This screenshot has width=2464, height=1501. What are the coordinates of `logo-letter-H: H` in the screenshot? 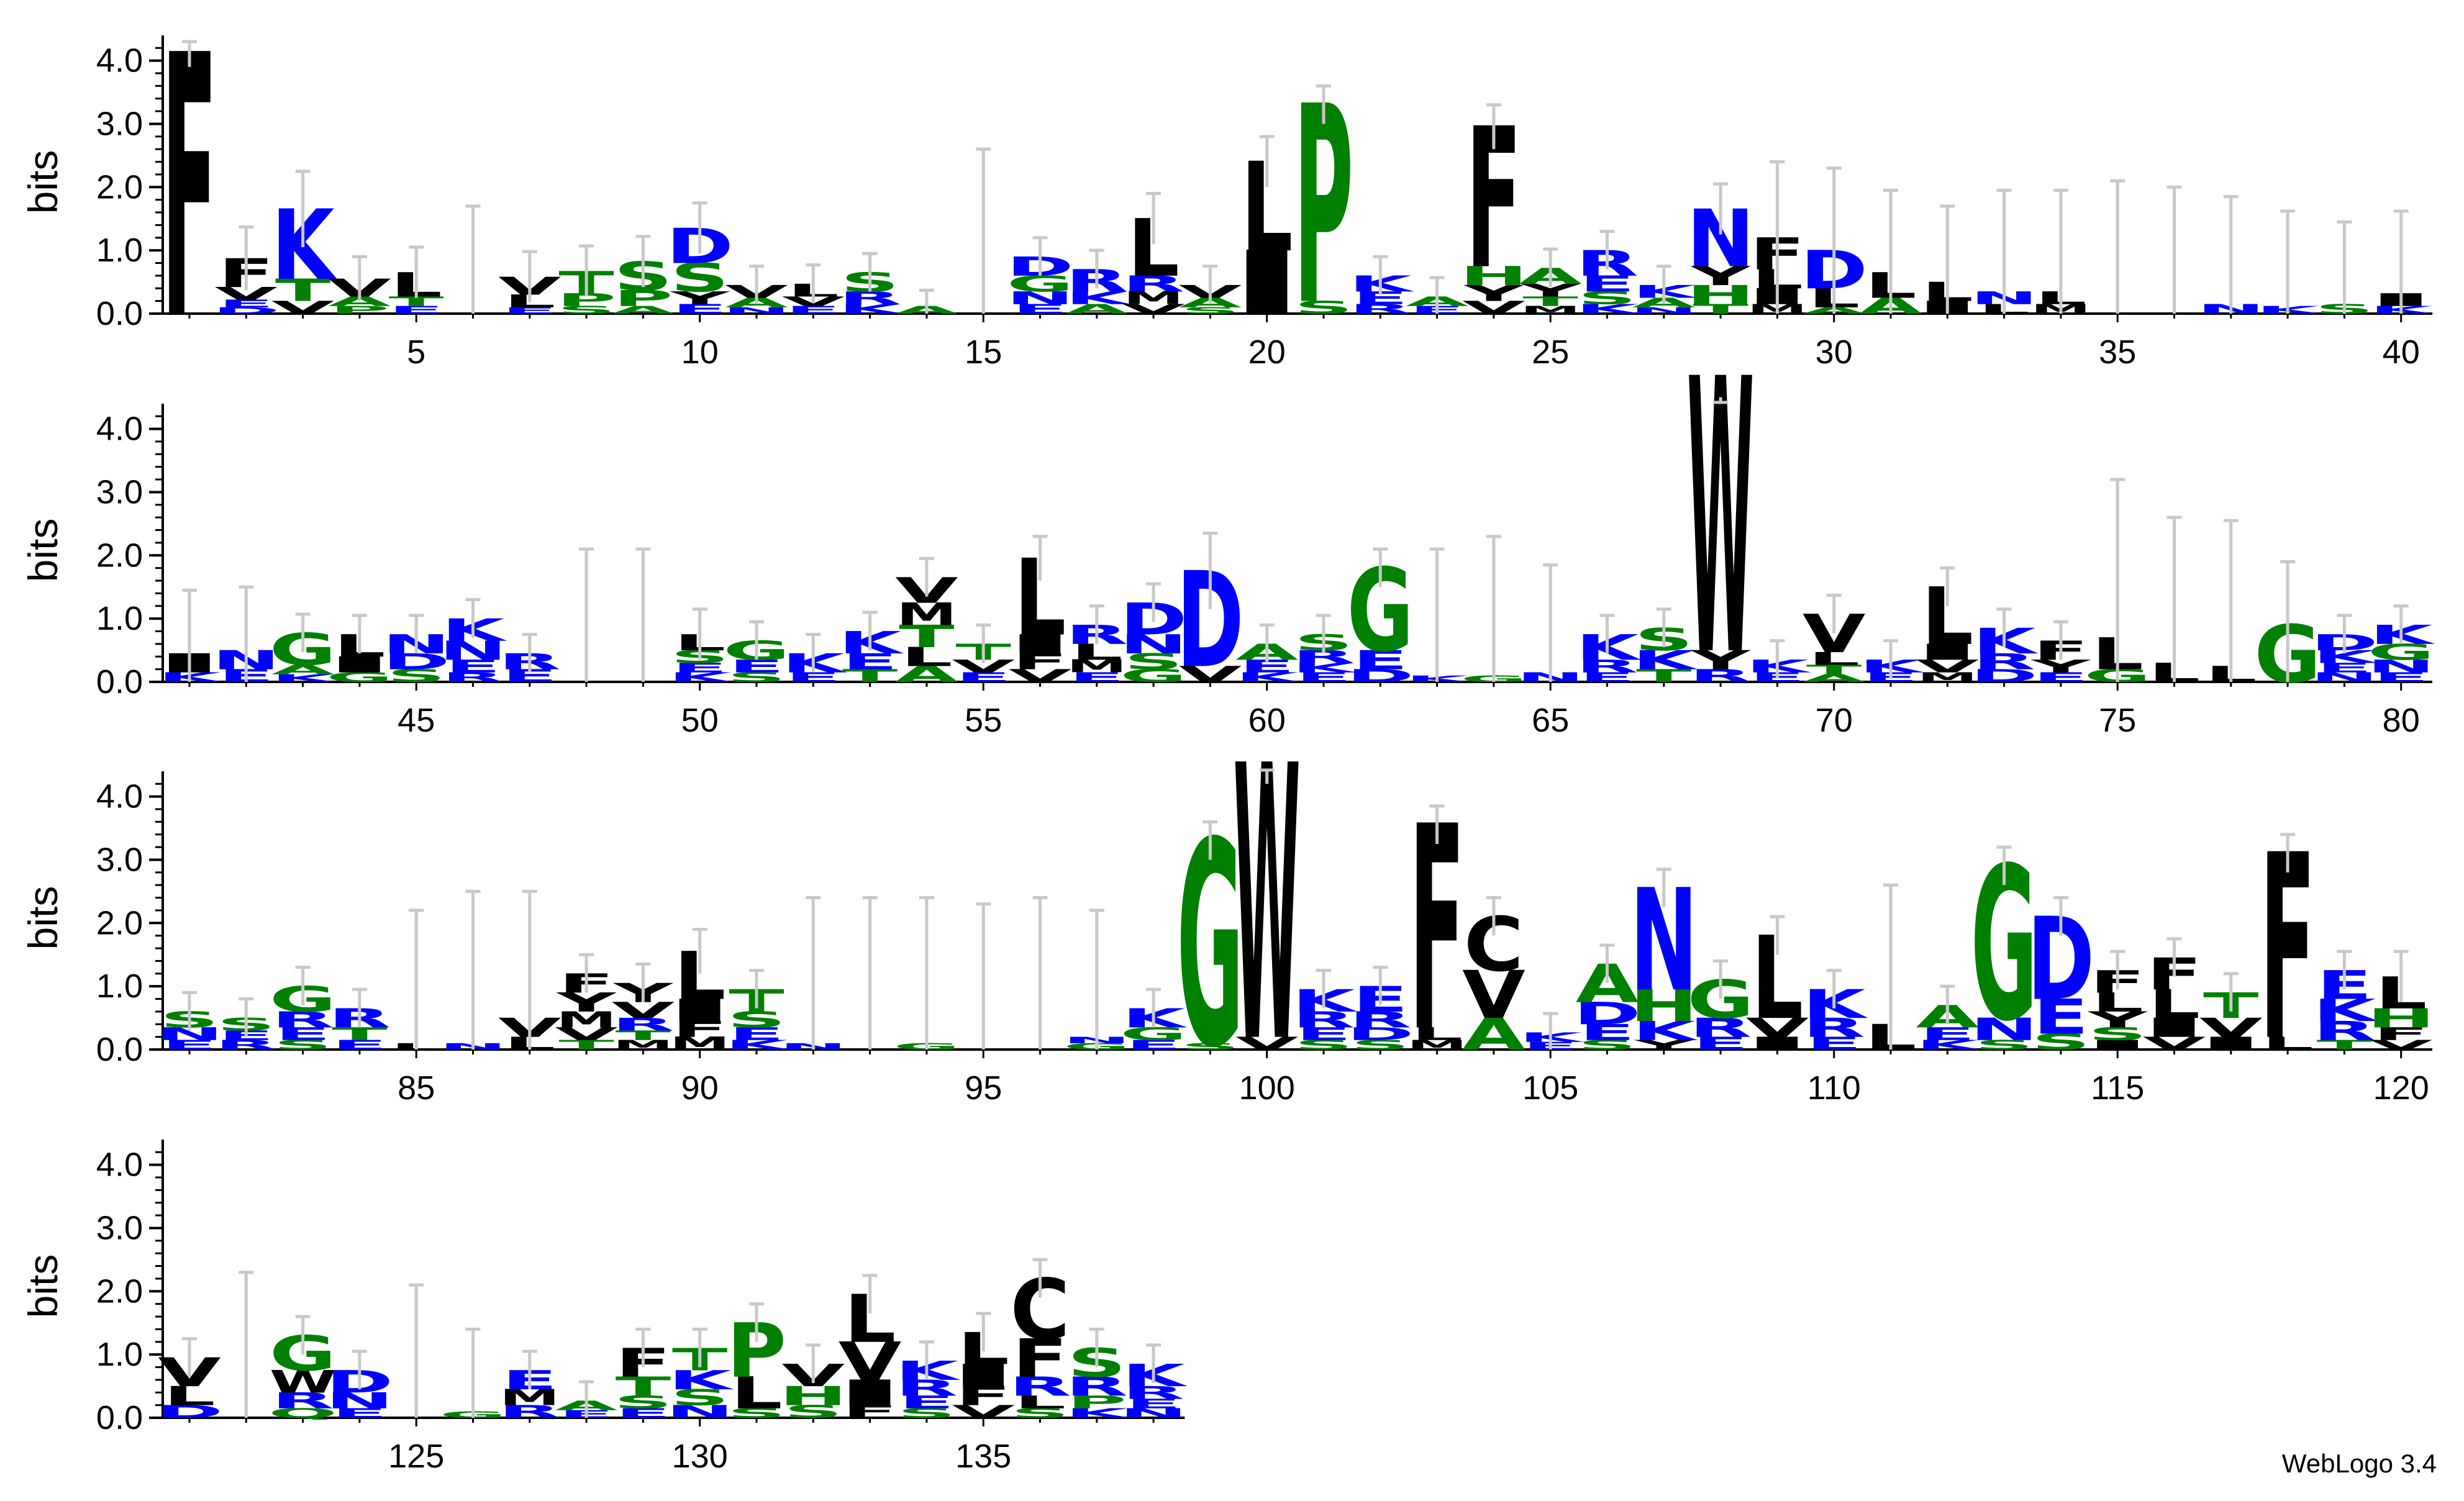 It's located at (1494, 276).